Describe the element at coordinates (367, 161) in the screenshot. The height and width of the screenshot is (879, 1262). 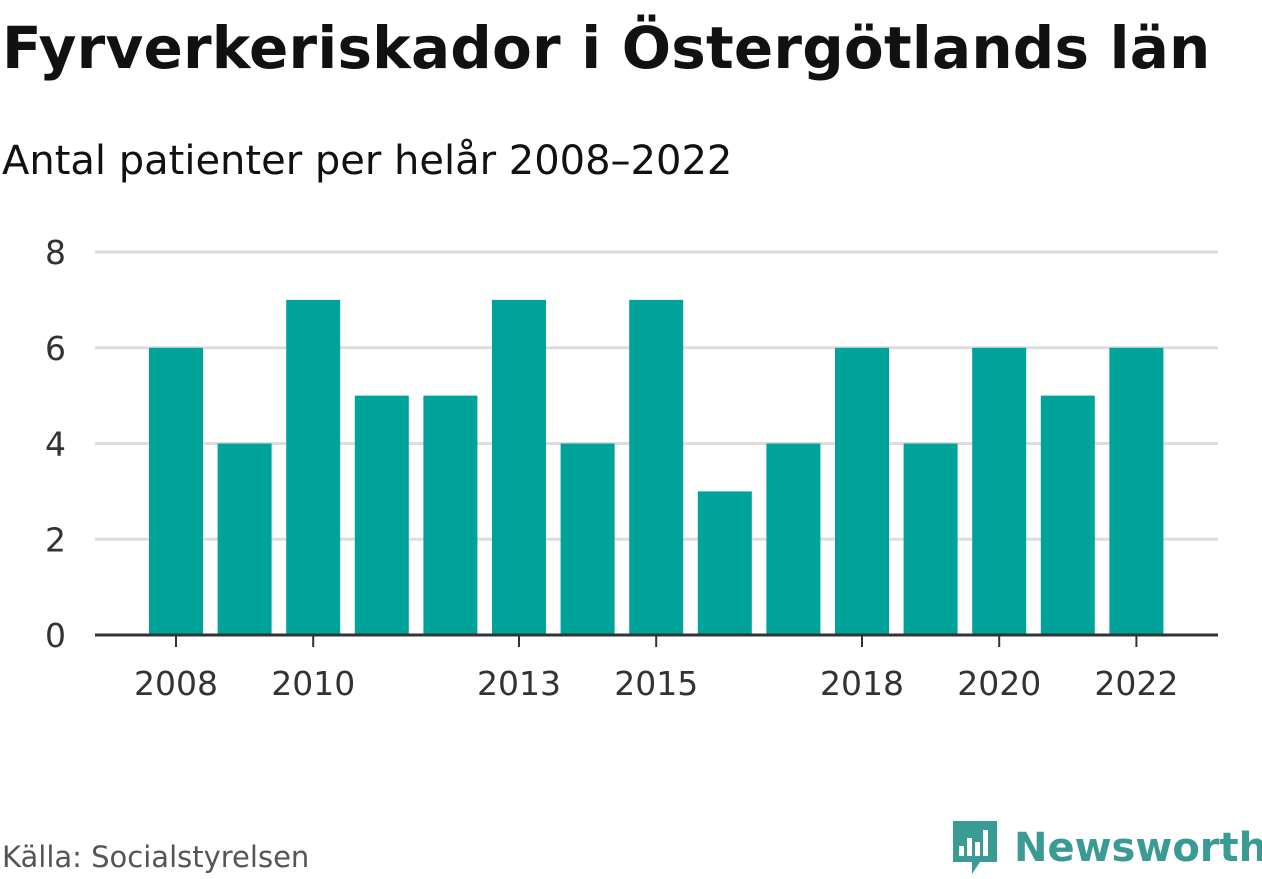
I see `chart-subtitle: Antal patienter per helår 2008–2022` at that location.